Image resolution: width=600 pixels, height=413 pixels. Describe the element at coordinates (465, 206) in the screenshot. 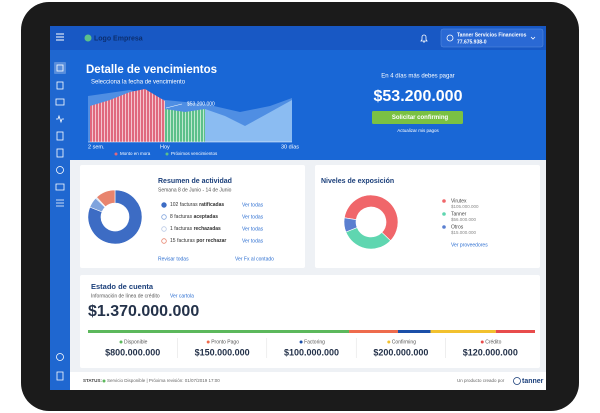

I see `provider-amount: $105.000.000` at that location.